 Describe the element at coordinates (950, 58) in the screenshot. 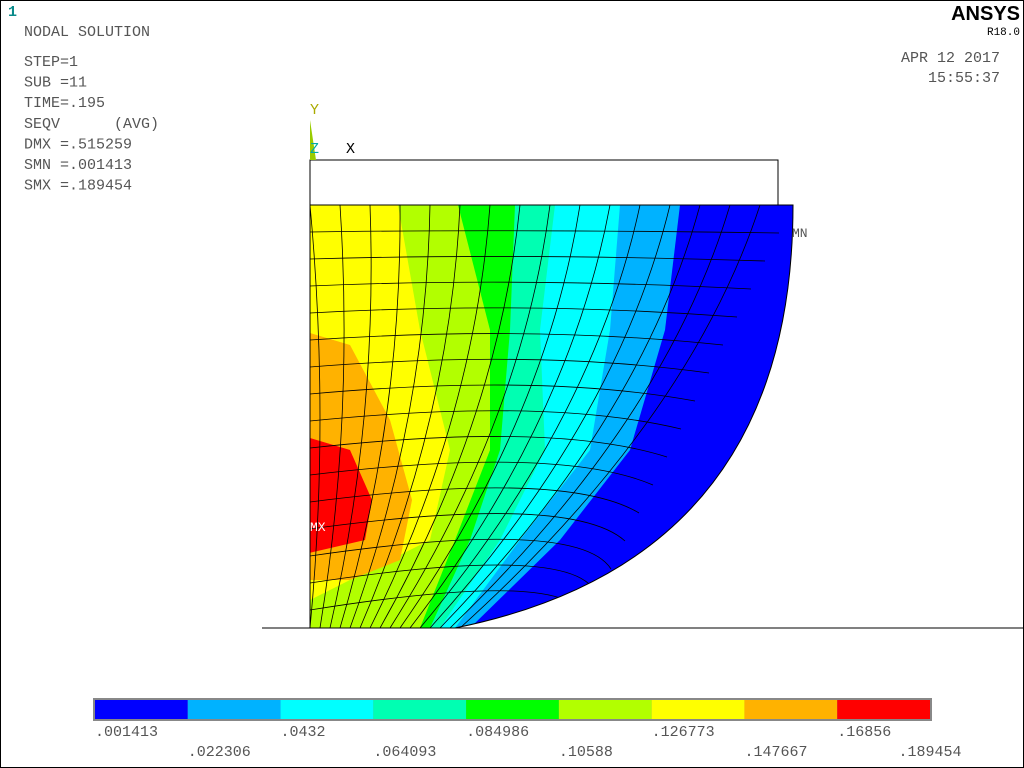

I see `date: APR 12 2017` at that location.